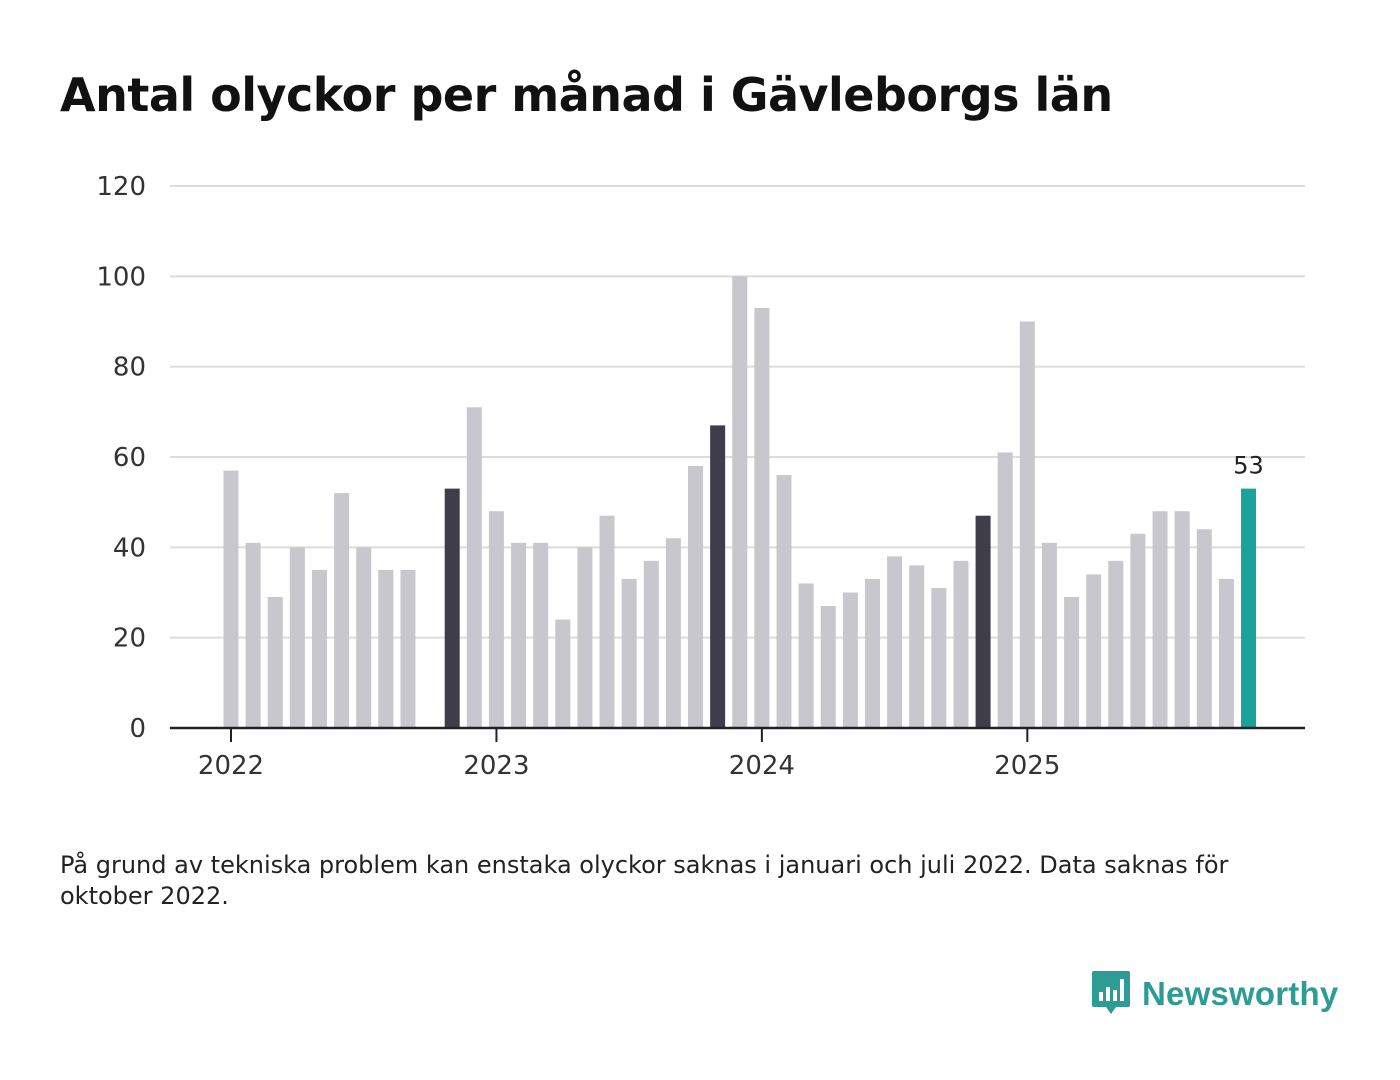 The width and height of the screenshot is (1400, 1080). Describe the element at coordinates (231, 766) in the screenshot. I see `x-tick-label: 2022` at that location.